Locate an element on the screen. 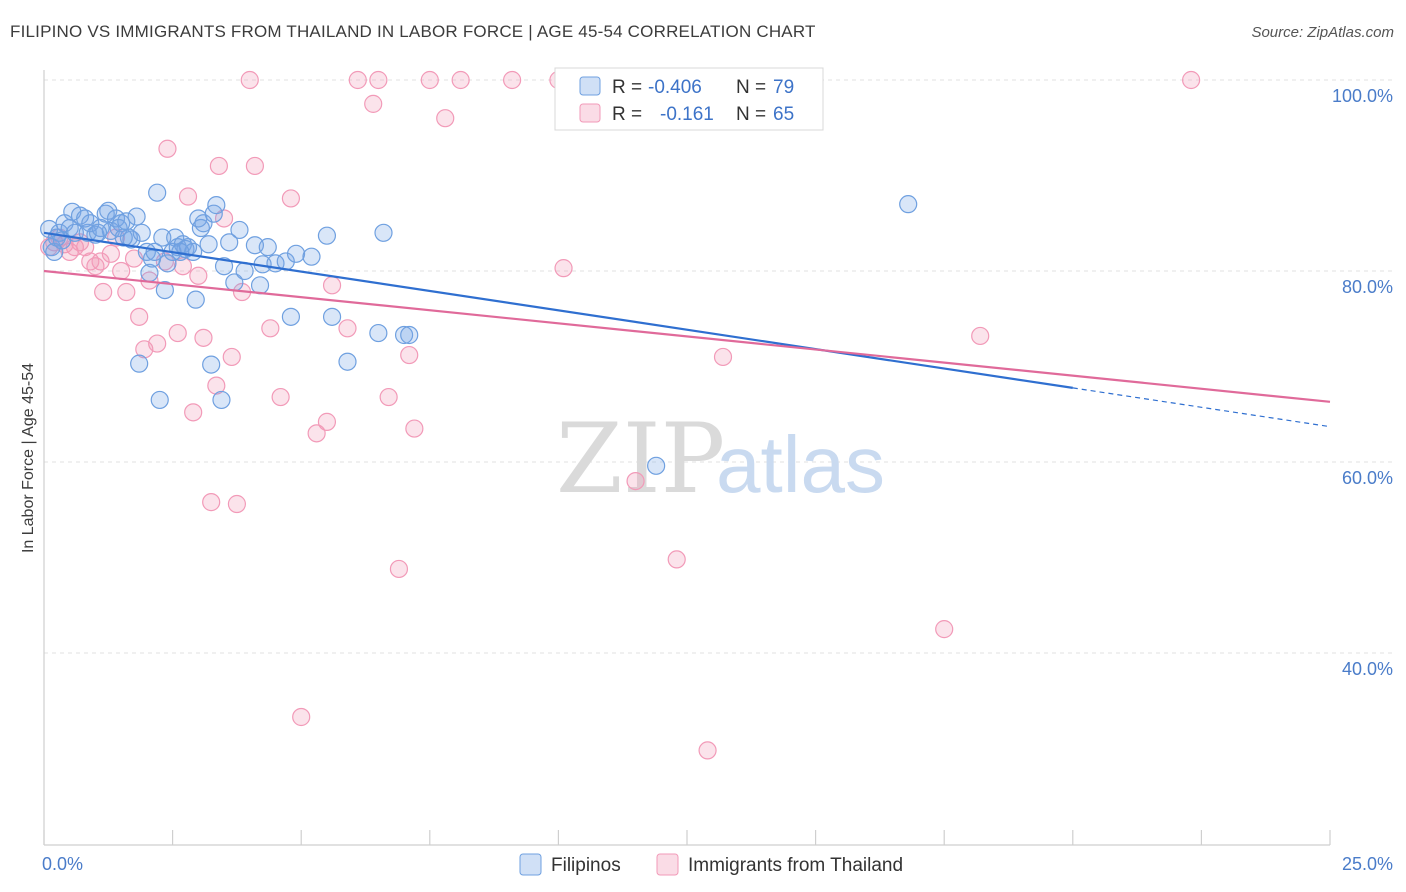 The width and height of the screenshot is (1406, 892). legend-n-value-2: 65 is located at coordinates (783, 114).